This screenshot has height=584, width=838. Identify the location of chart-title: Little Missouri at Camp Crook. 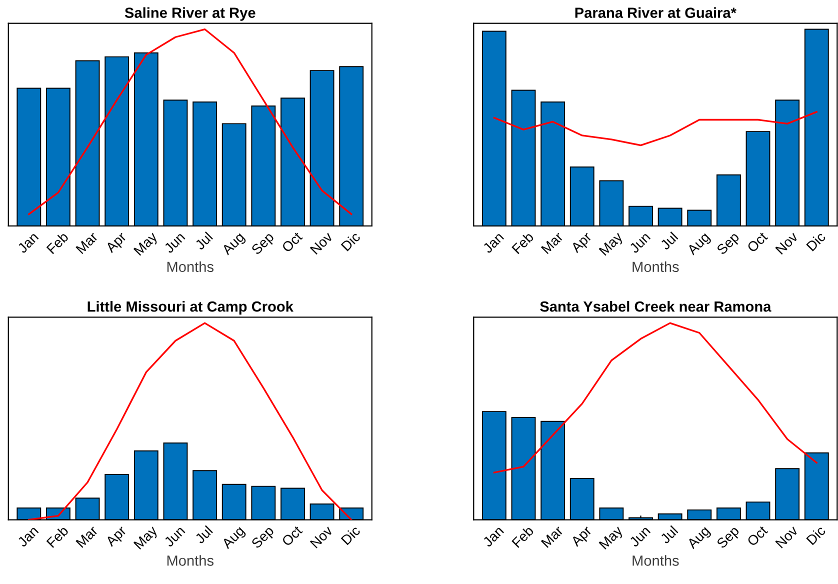
(191, 308).